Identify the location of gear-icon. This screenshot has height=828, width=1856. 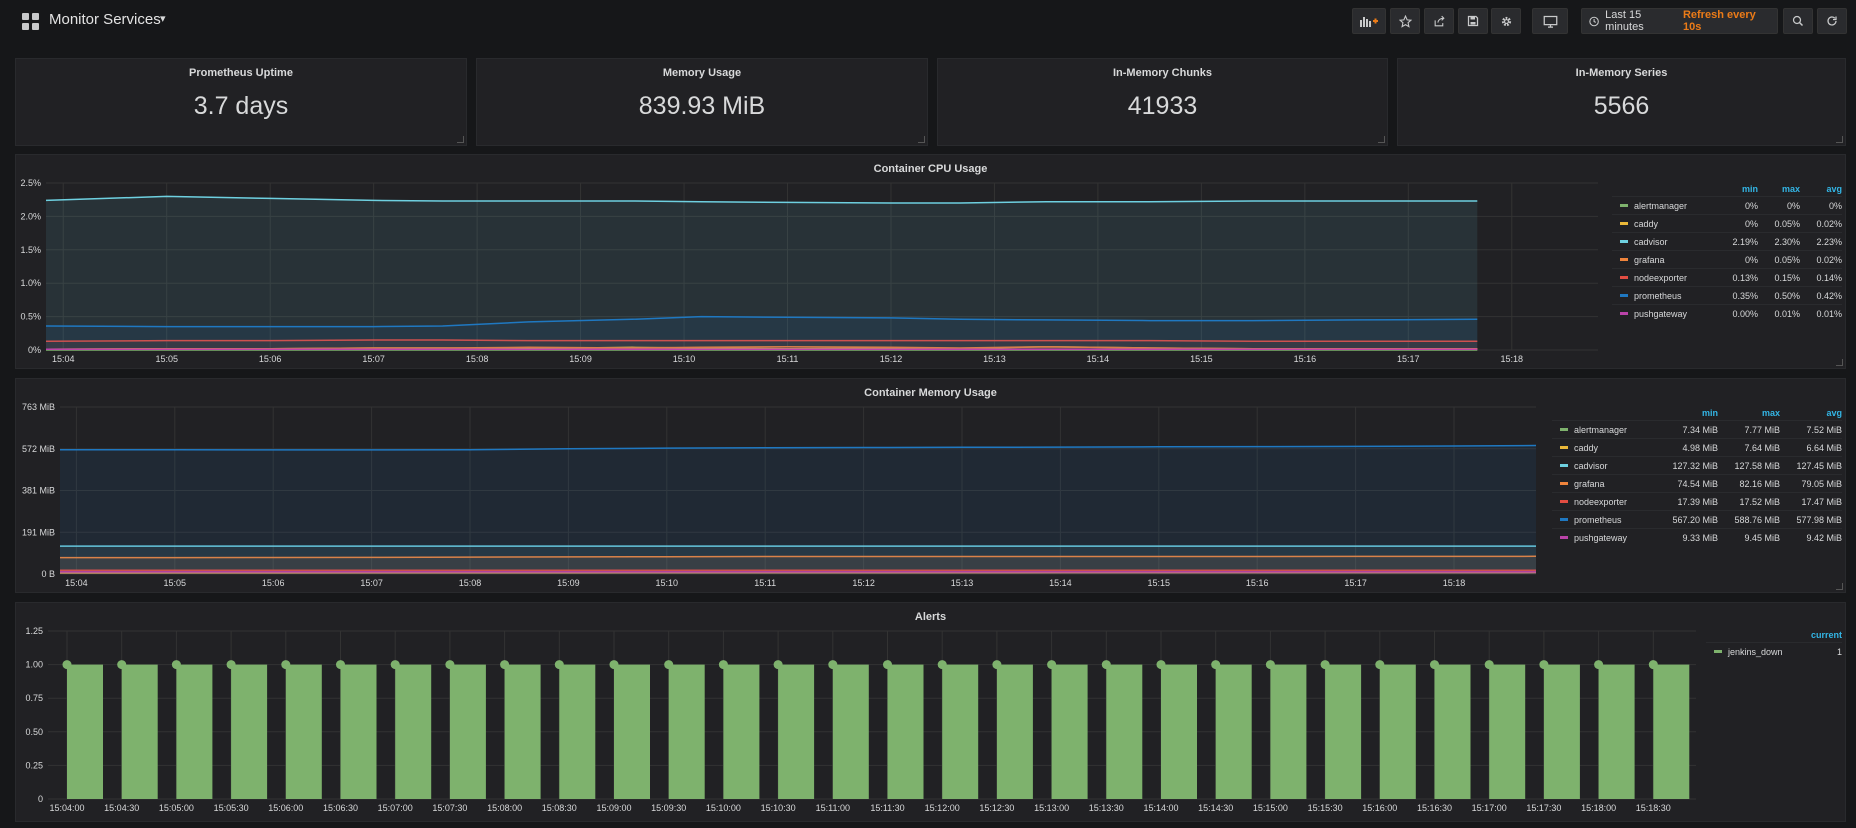
(1506, 21).